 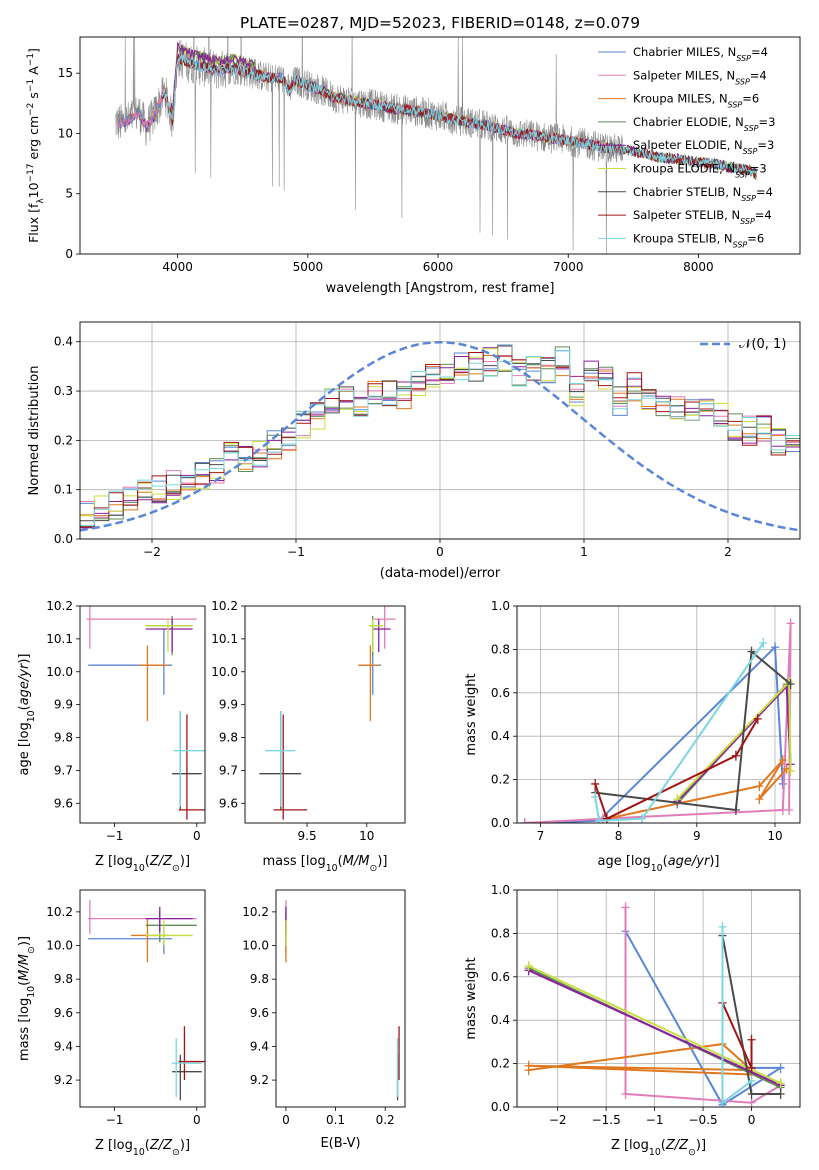 What do you see at coordinates (33, 97) in the screenshot?
I see `label-part: s` at bounding box center [33, 97].